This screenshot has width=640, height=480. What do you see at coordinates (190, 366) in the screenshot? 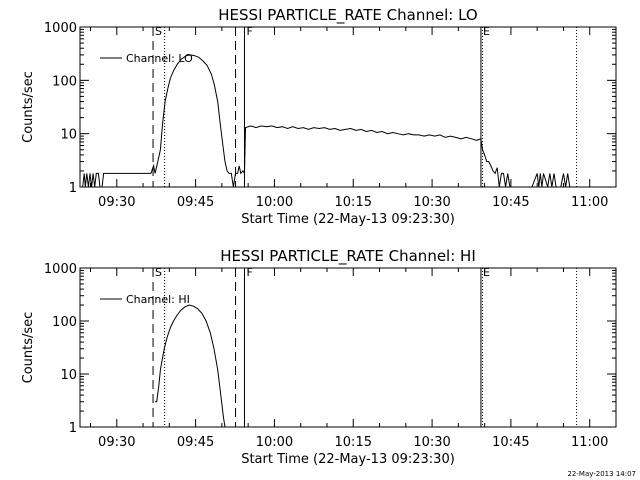
I see `series-line` at bounding box center [190, 366].